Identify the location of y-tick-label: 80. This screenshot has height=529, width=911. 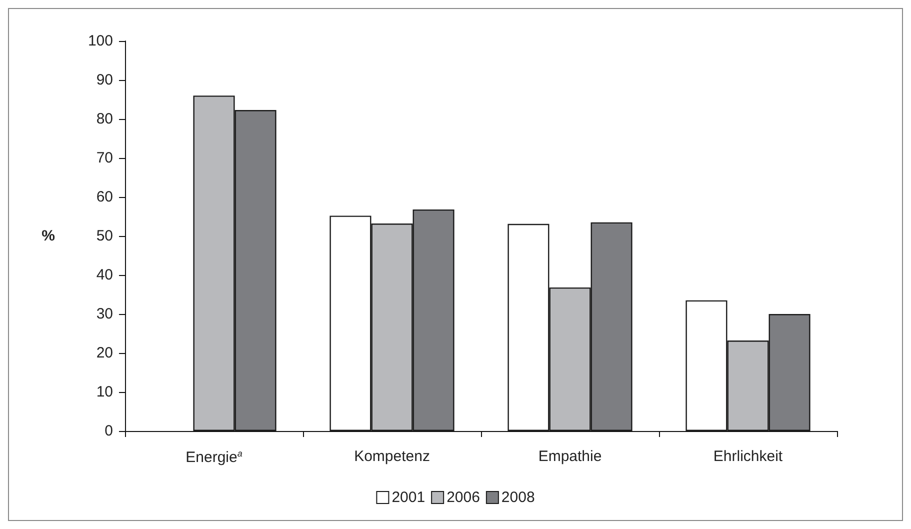
(104, 119).